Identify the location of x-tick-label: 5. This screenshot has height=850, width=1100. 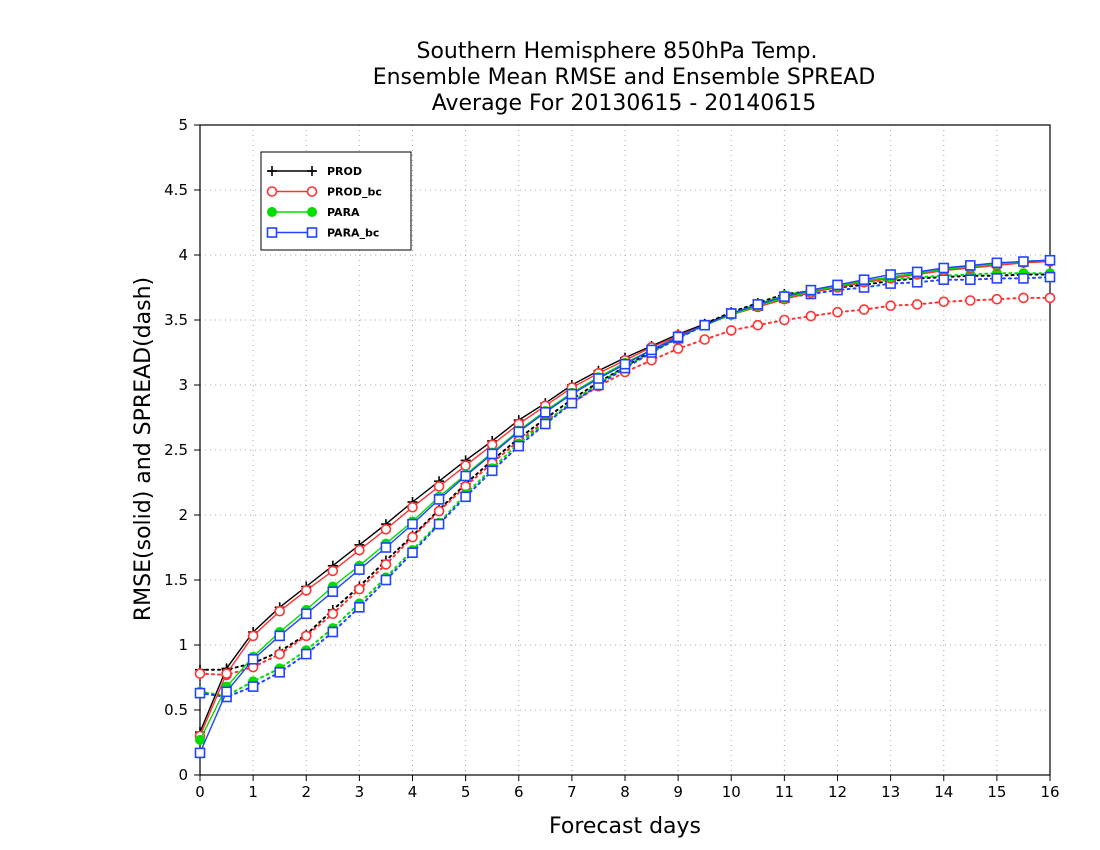
(466, 792).